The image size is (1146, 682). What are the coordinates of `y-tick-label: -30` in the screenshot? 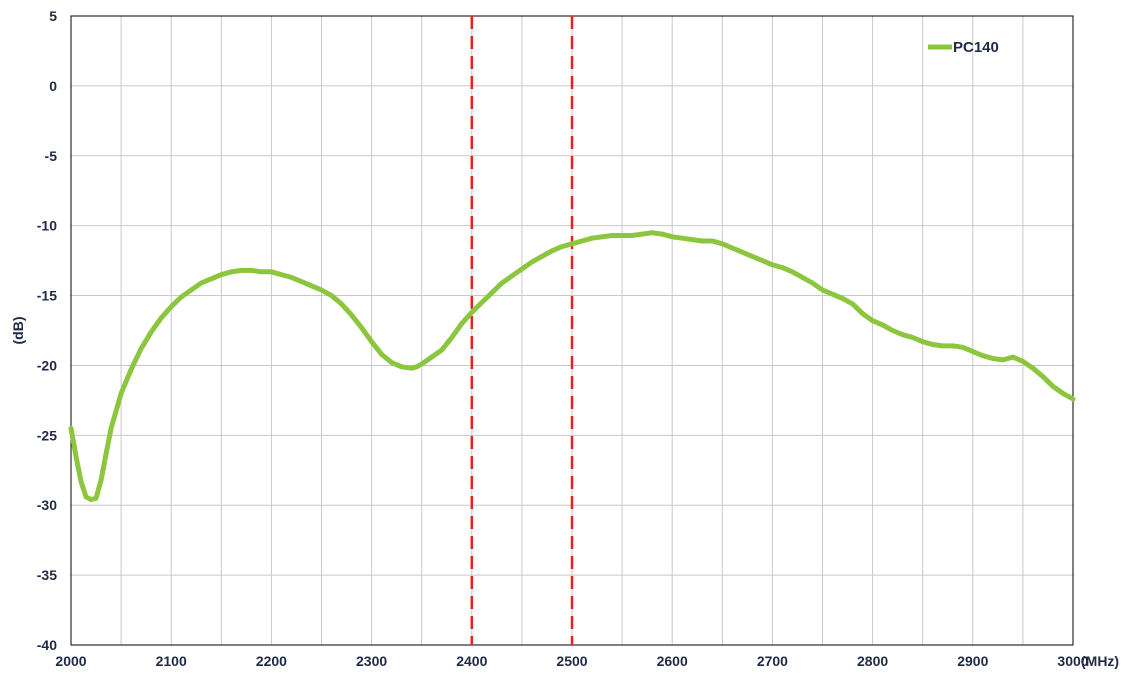 It's located at (47, 505).